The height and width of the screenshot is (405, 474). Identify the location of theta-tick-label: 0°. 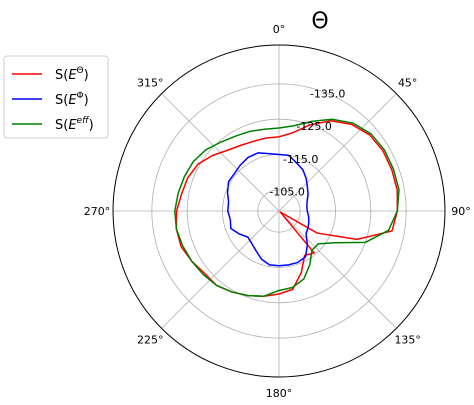
(279, 29).